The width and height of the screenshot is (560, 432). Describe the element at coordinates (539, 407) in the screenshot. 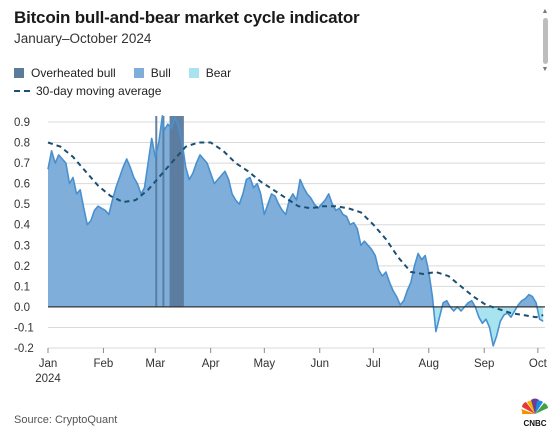

I see `logo-feather-blue` at that location.